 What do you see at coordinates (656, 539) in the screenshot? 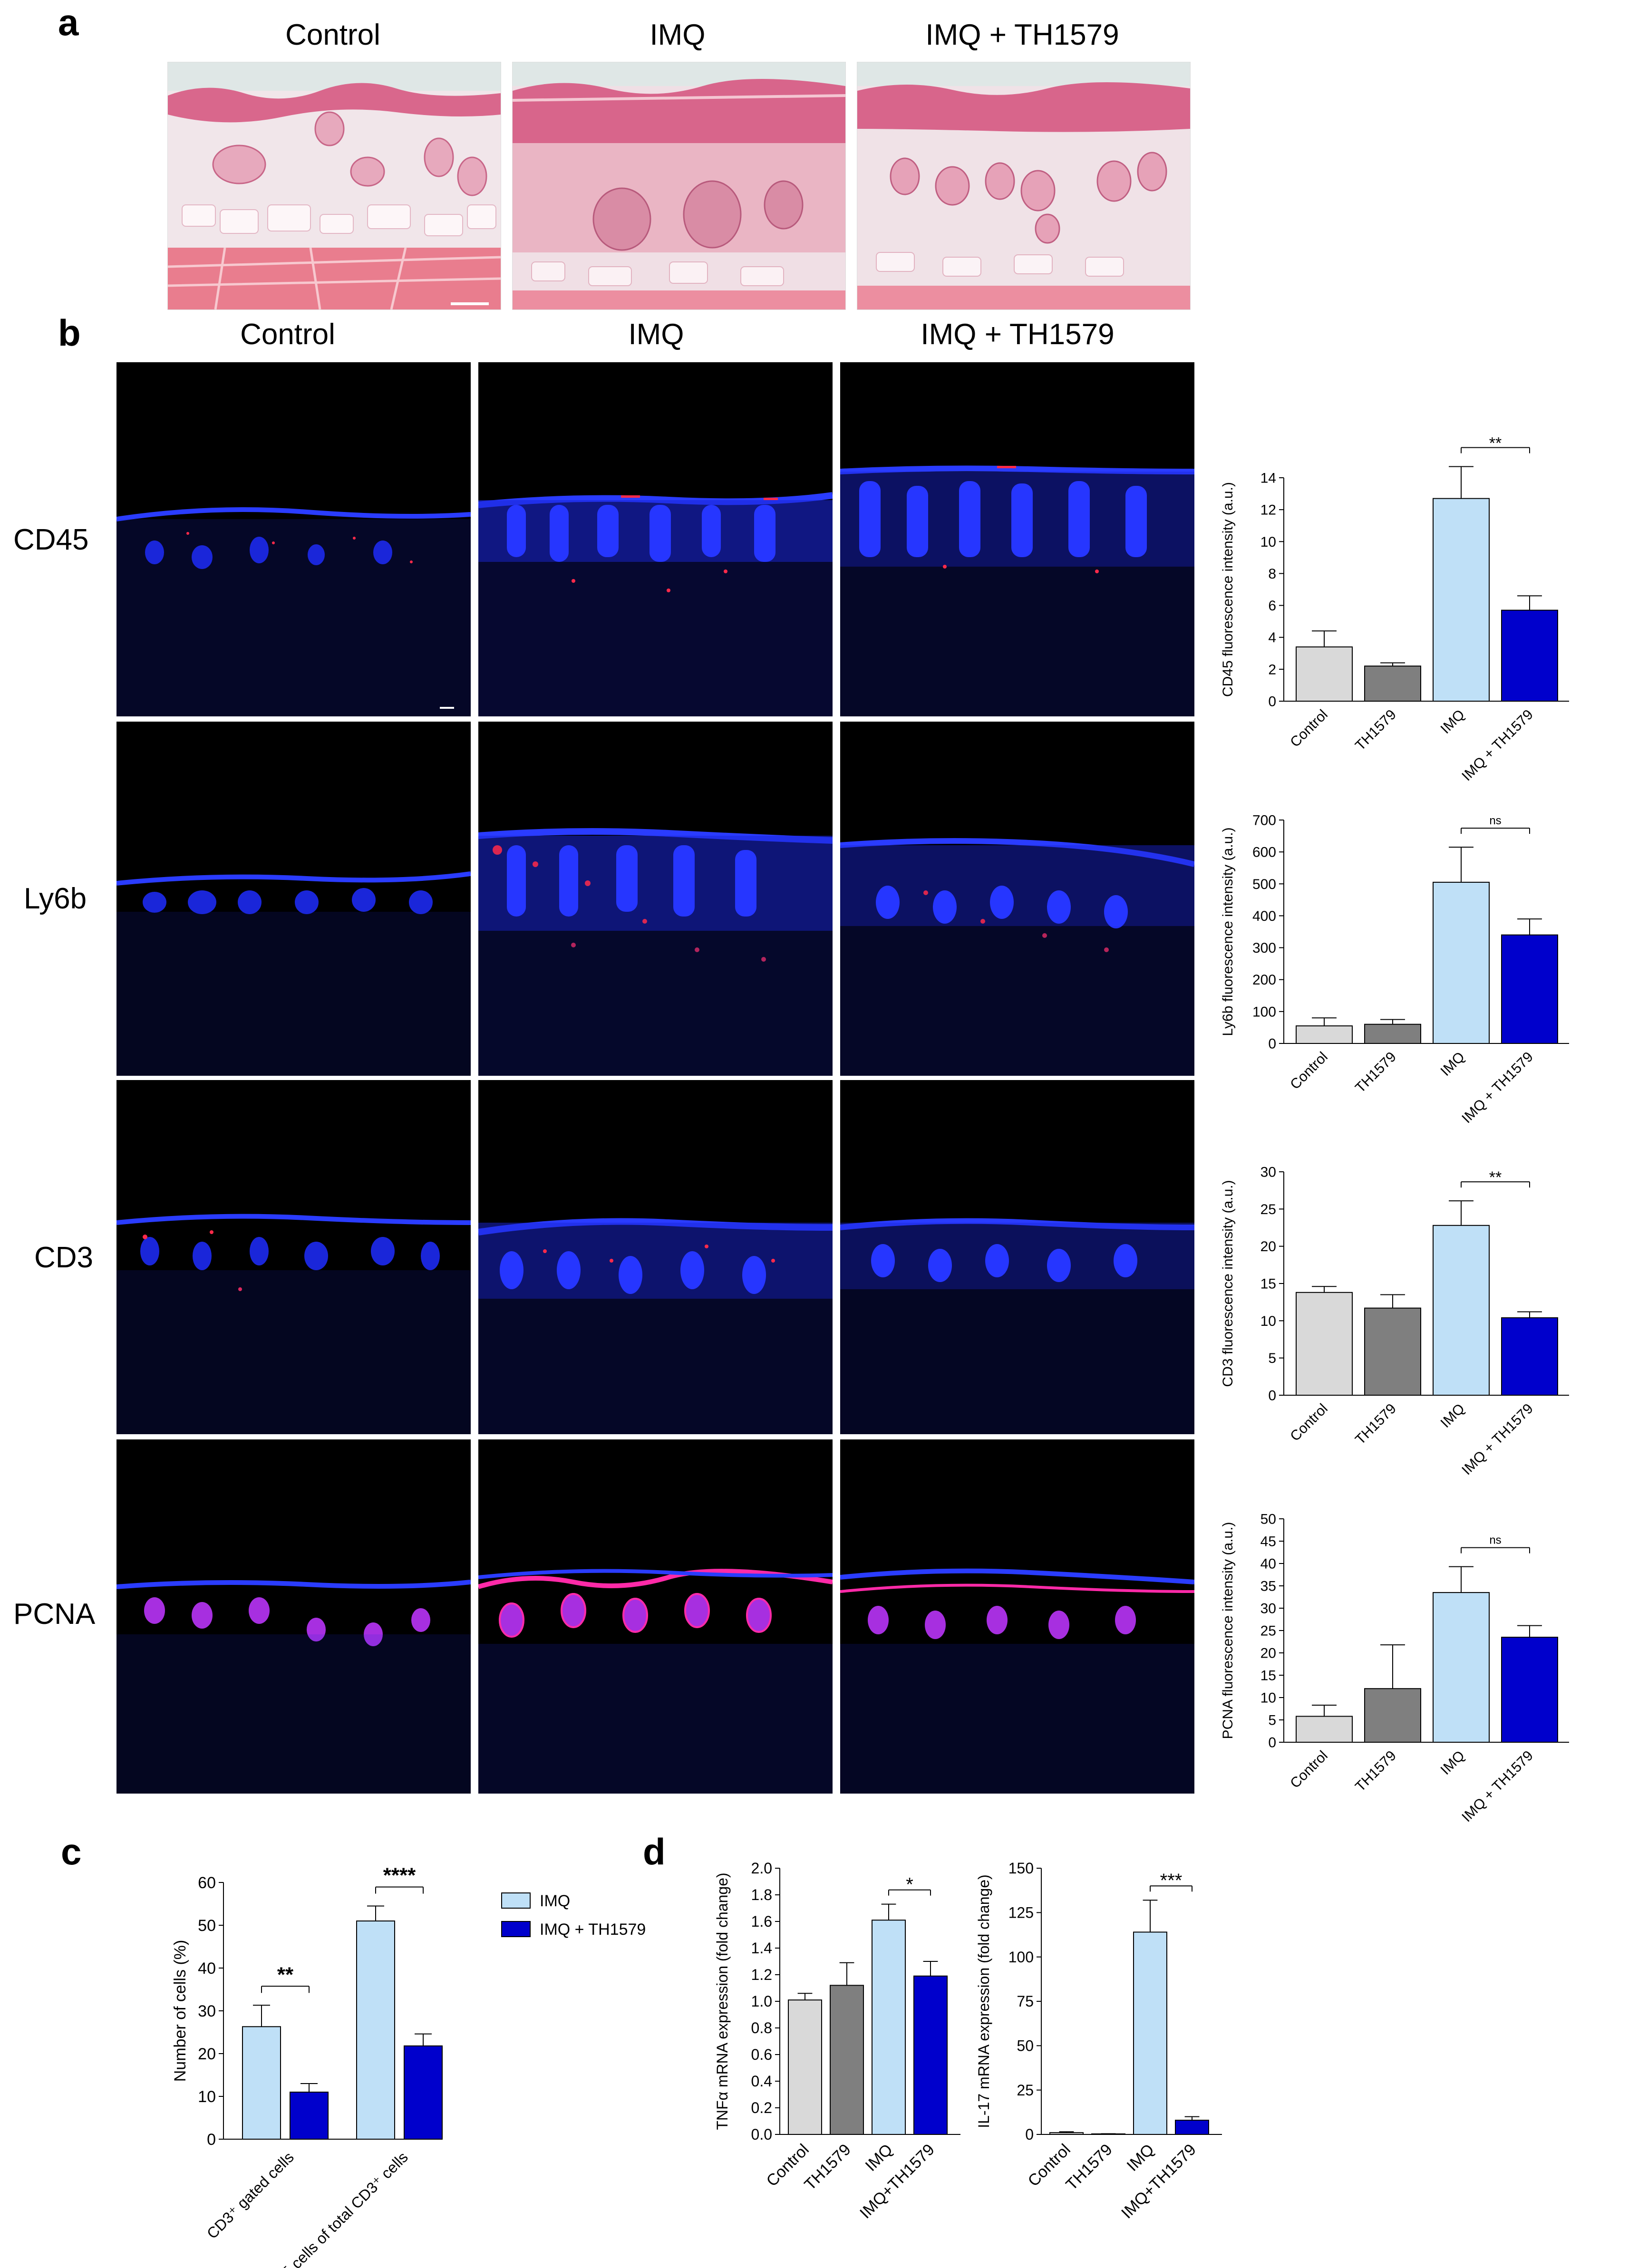
I see `if-image-cd45-imq` at bounding box center [656, 539].